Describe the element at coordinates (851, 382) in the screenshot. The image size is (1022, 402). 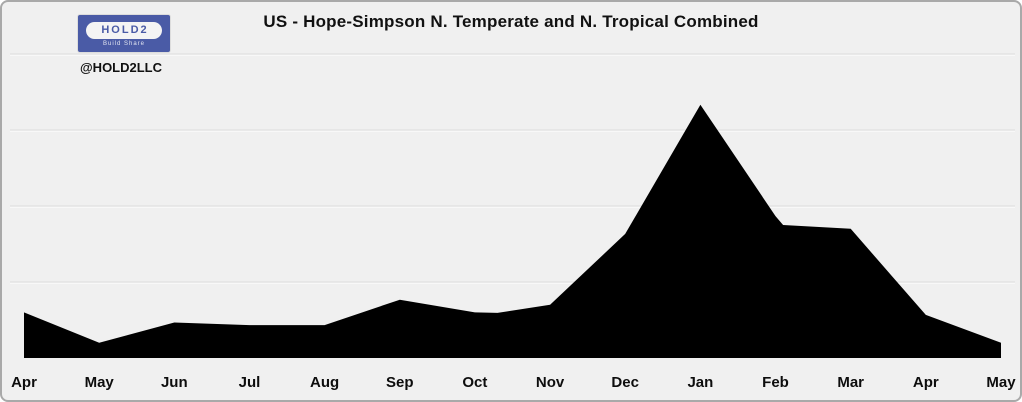
I see `x-axis-label-11-mar: Mar` at that location.